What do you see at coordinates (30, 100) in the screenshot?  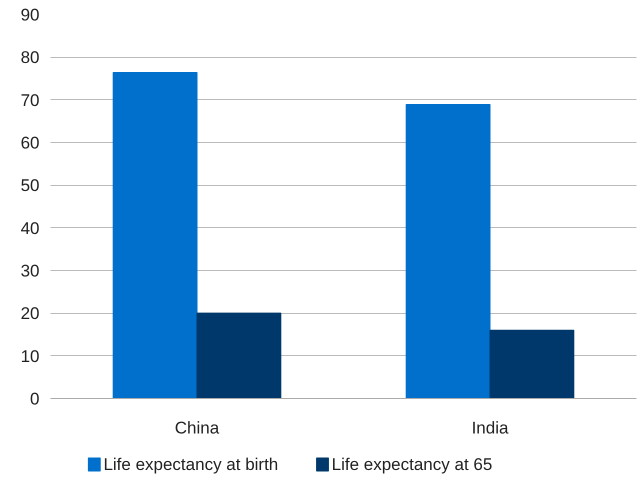 I see `y-tick-label: 70` at bounding box center [30, 100].